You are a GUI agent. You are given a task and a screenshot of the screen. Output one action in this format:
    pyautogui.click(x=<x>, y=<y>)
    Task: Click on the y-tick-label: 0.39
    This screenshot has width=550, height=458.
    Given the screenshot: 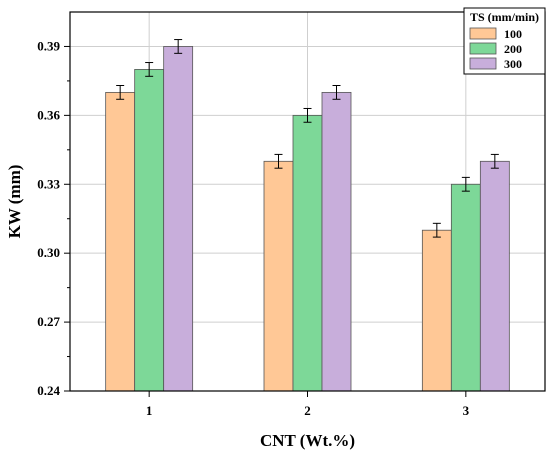 What is the action you would take?
    pyautogui.click(x=48, y=45)
    